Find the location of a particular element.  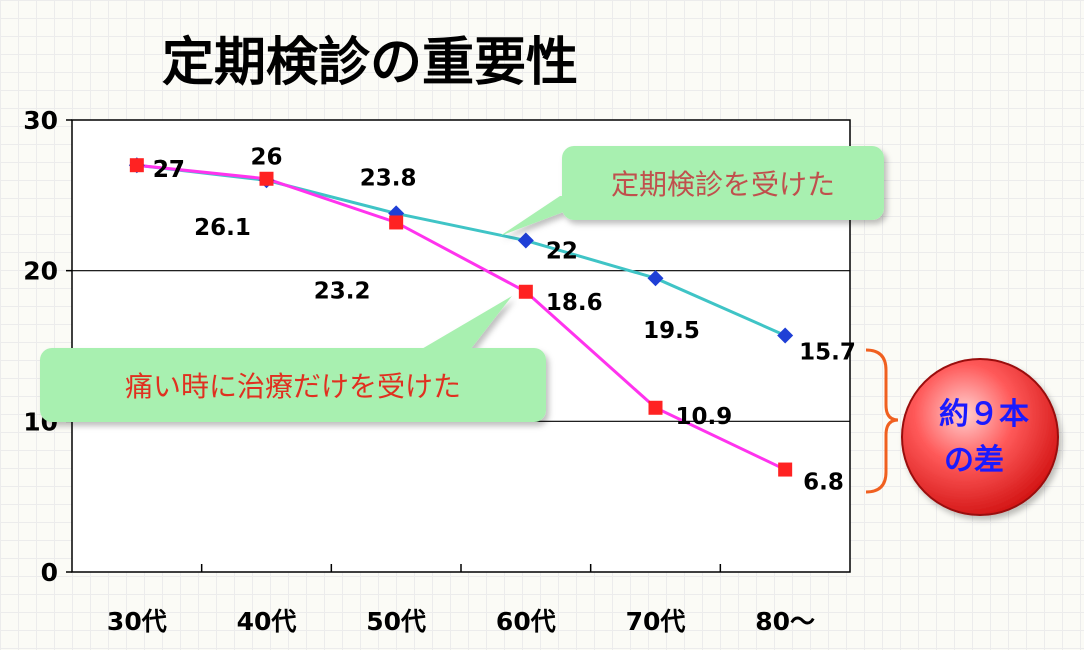

data-label: 27 is located at coordinates (169, 170).